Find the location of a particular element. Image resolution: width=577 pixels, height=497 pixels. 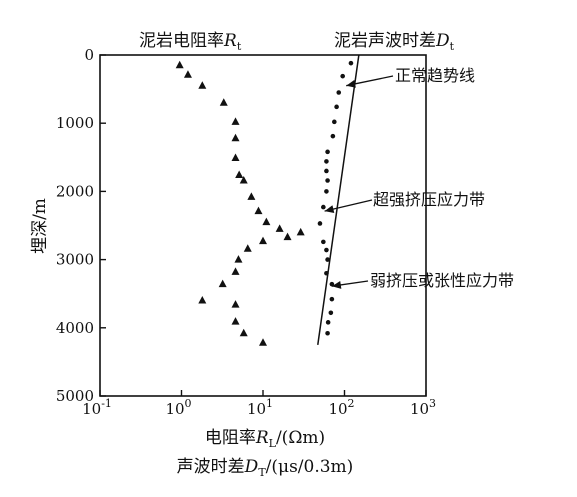

y-tick-label: 3000 is located at coordinates (75, 260).